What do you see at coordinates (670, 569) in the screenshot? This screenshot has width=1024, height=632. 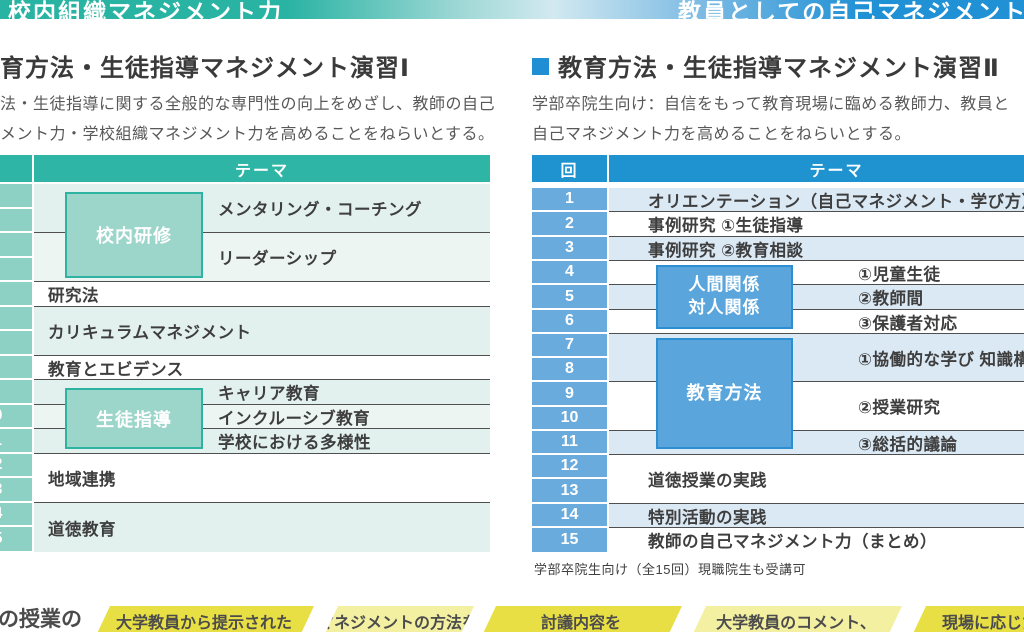 I see `capacity-note: 学部卒院生向け（全15回）現職院生も受講可` at bounding box center [670, 569].